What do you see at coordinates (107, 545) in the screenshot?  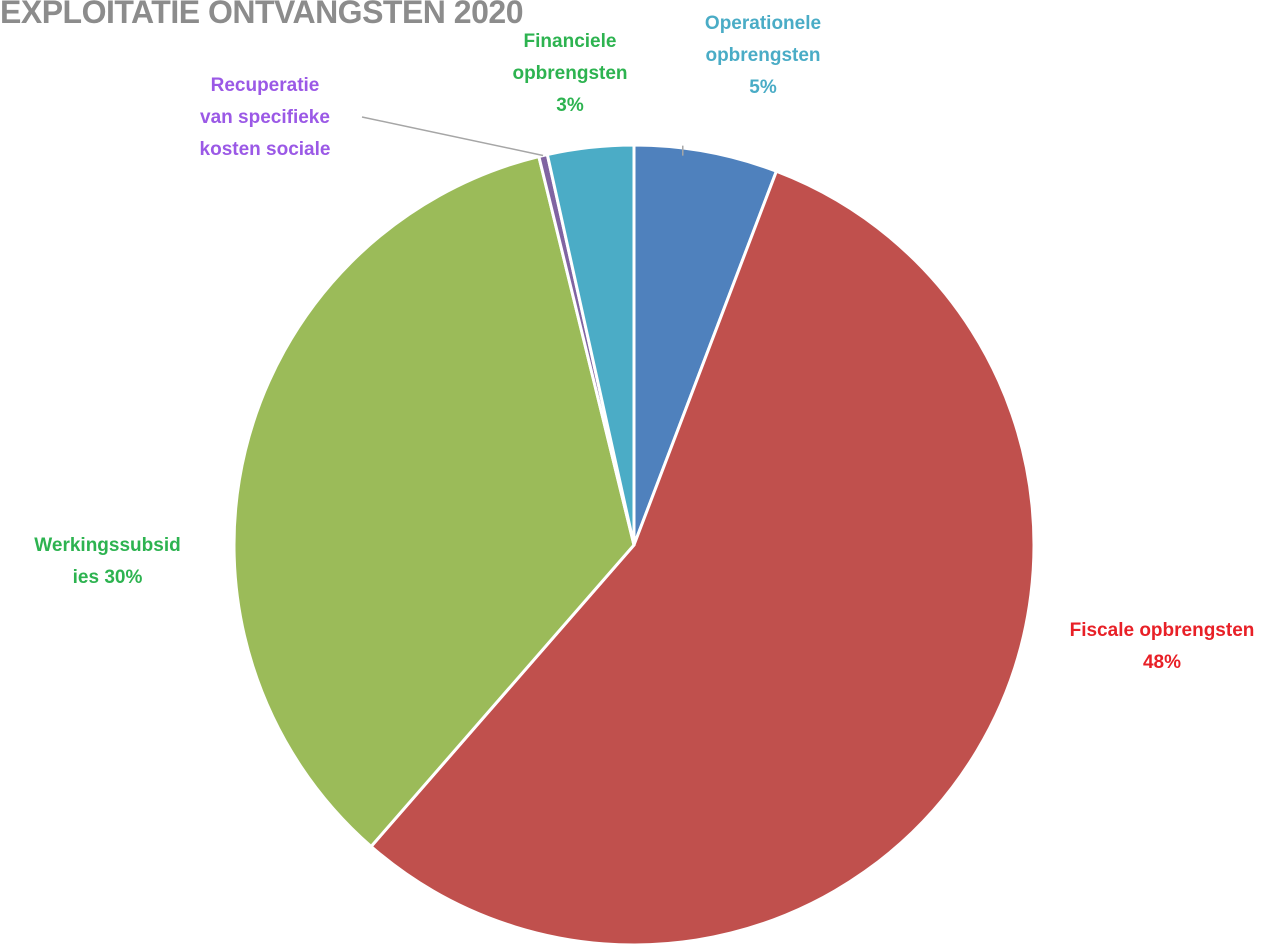 I see `label-line: Werkingssubsid` at bounding box center [107, 545].